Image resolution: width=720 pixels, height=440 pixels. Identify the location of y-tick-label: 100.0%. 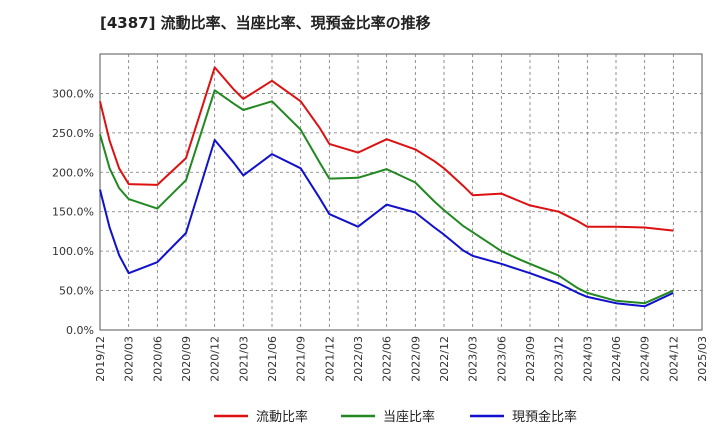
(73, 251).